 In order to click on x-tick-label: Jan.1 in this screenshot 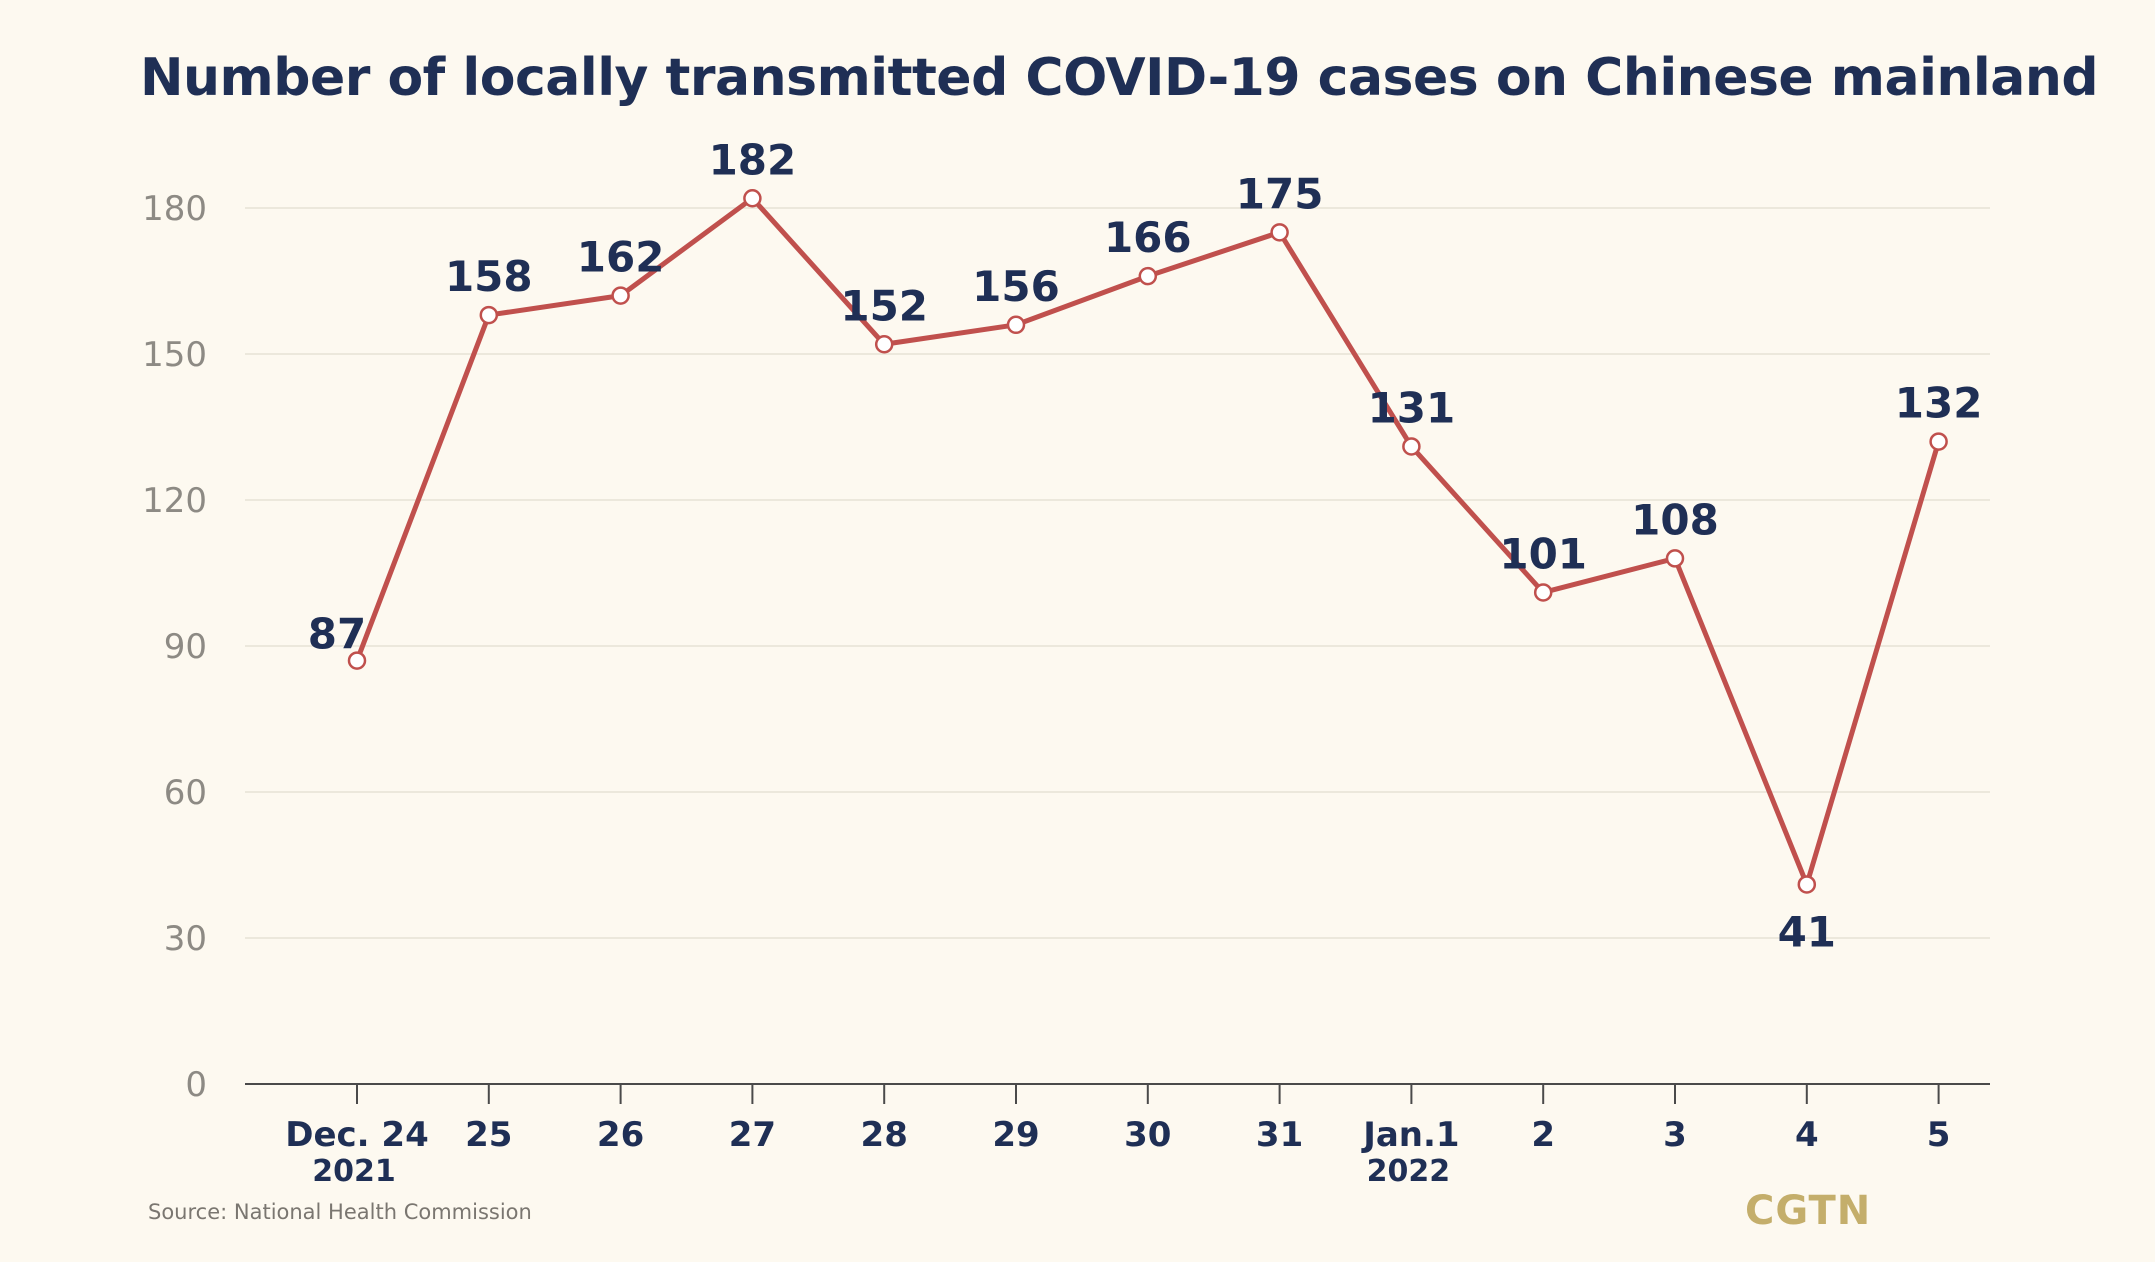, I will do `click(1410, 1135)`.